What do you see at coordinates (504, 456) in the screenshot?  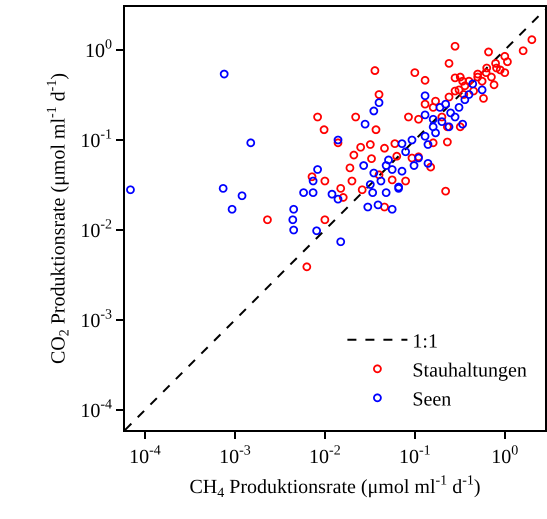 I see `x-tick-label: 10$^{0}$` at bounding box center [504, 456].